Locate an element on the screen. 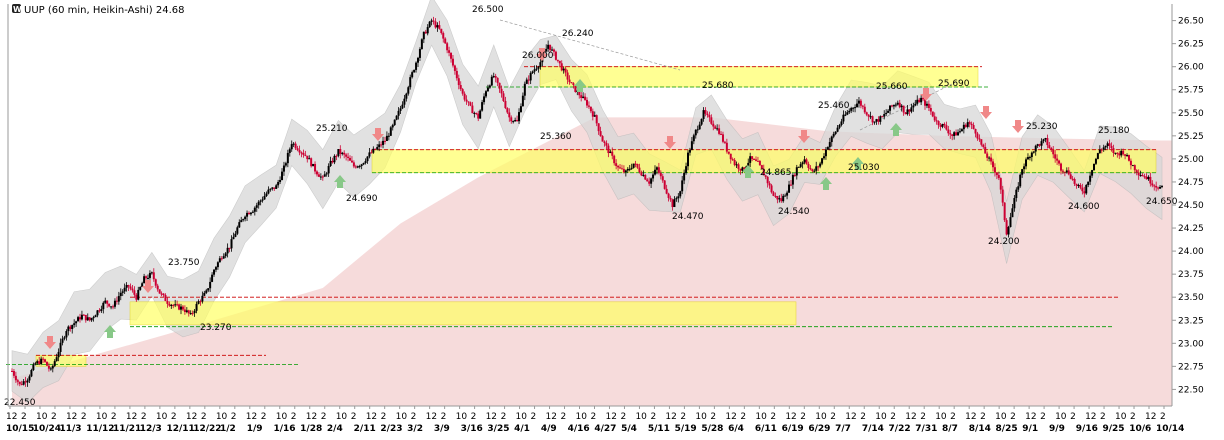 The image size is (1224, 440). x-date-label: 4/16 is located at coordinates (579, 429).